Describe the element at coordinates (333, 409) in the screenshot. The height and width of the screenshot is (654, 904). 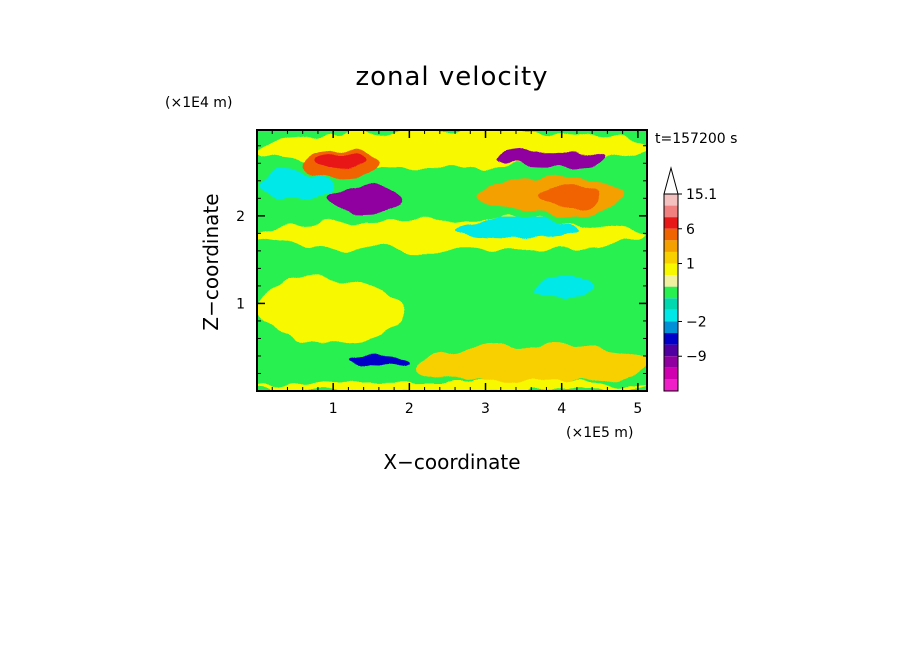
I see `x-tick-label: 1` at that location.